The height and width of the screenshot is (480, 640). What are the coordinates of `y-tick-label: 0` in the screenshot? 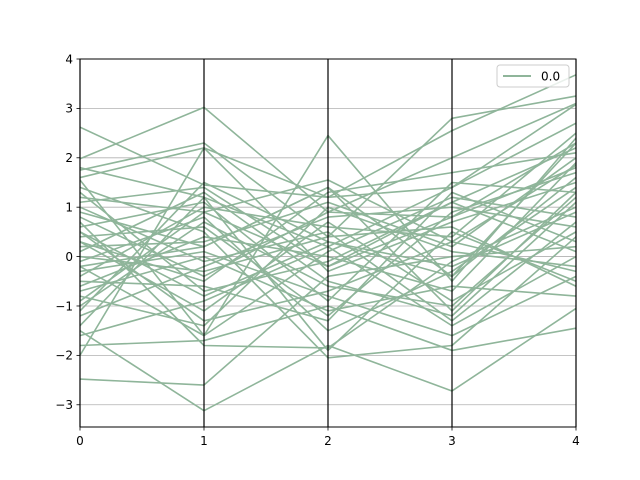 It's located at (69, 257).